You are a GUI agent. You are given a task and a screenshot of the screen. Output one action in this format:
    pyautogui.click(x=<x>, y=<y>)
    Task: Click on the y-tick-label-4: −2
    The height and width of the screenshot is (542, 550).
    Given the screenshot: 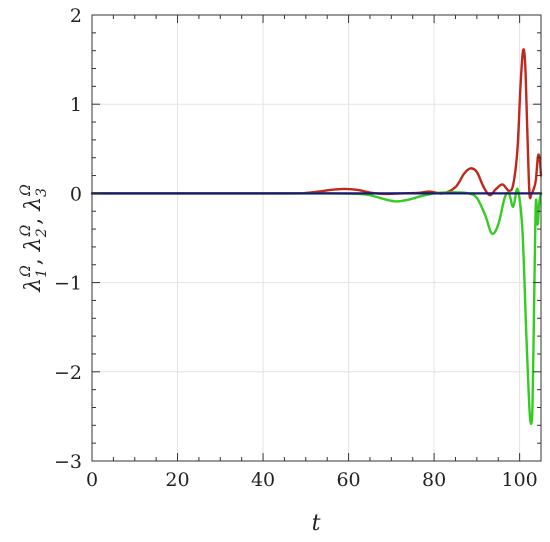 What is the action you would take?
    pyautogui.click(x=68, y=373)
    